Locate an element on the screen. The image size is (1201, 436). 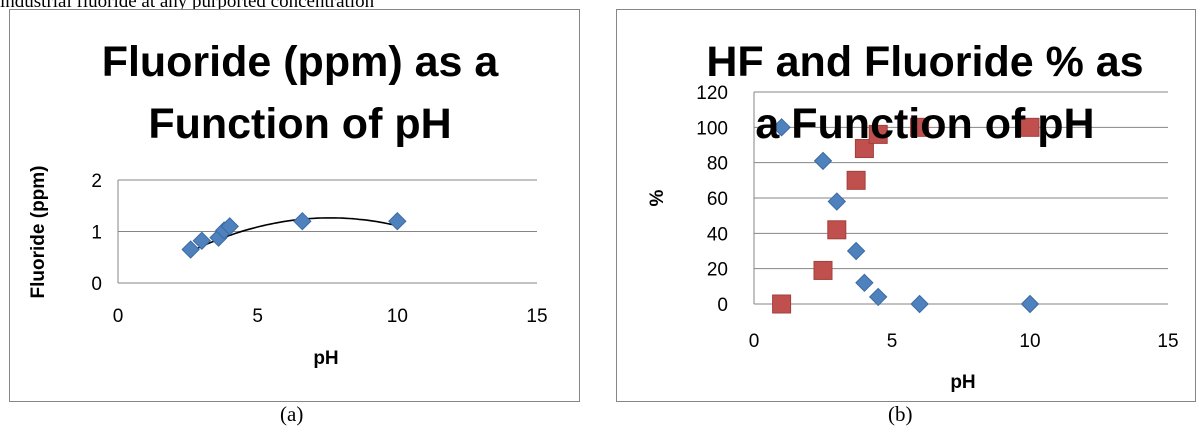
y-tick-label: 100 is located at coordinates (712, 128).